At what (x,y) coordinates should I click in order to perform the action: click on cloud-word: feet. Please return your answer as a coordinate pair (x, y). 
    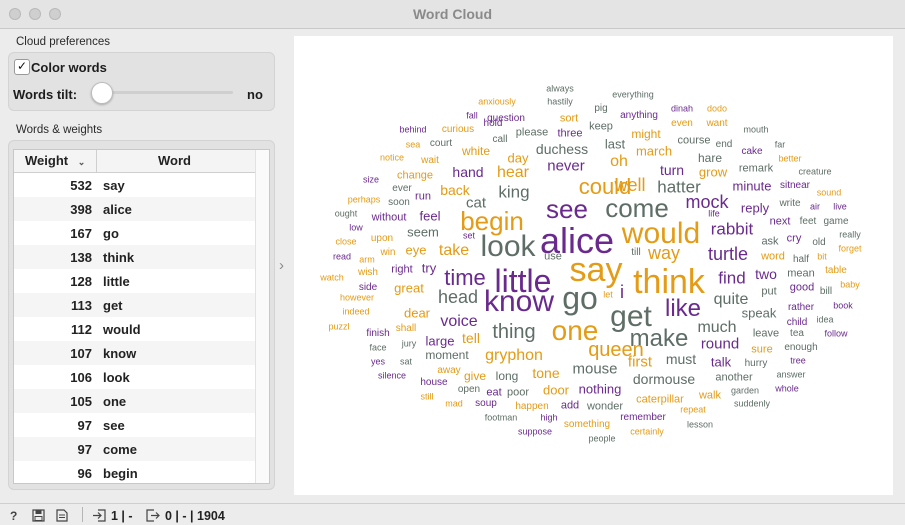
    Looking at the image, I should click on (808, 221).